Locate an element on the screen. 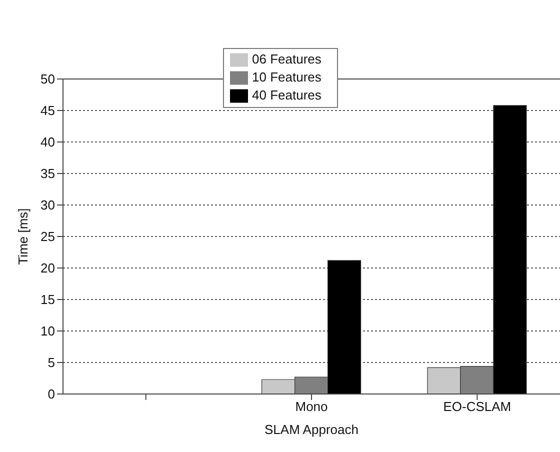  y-tick-label: 40 is located at coordinates (47, 142).